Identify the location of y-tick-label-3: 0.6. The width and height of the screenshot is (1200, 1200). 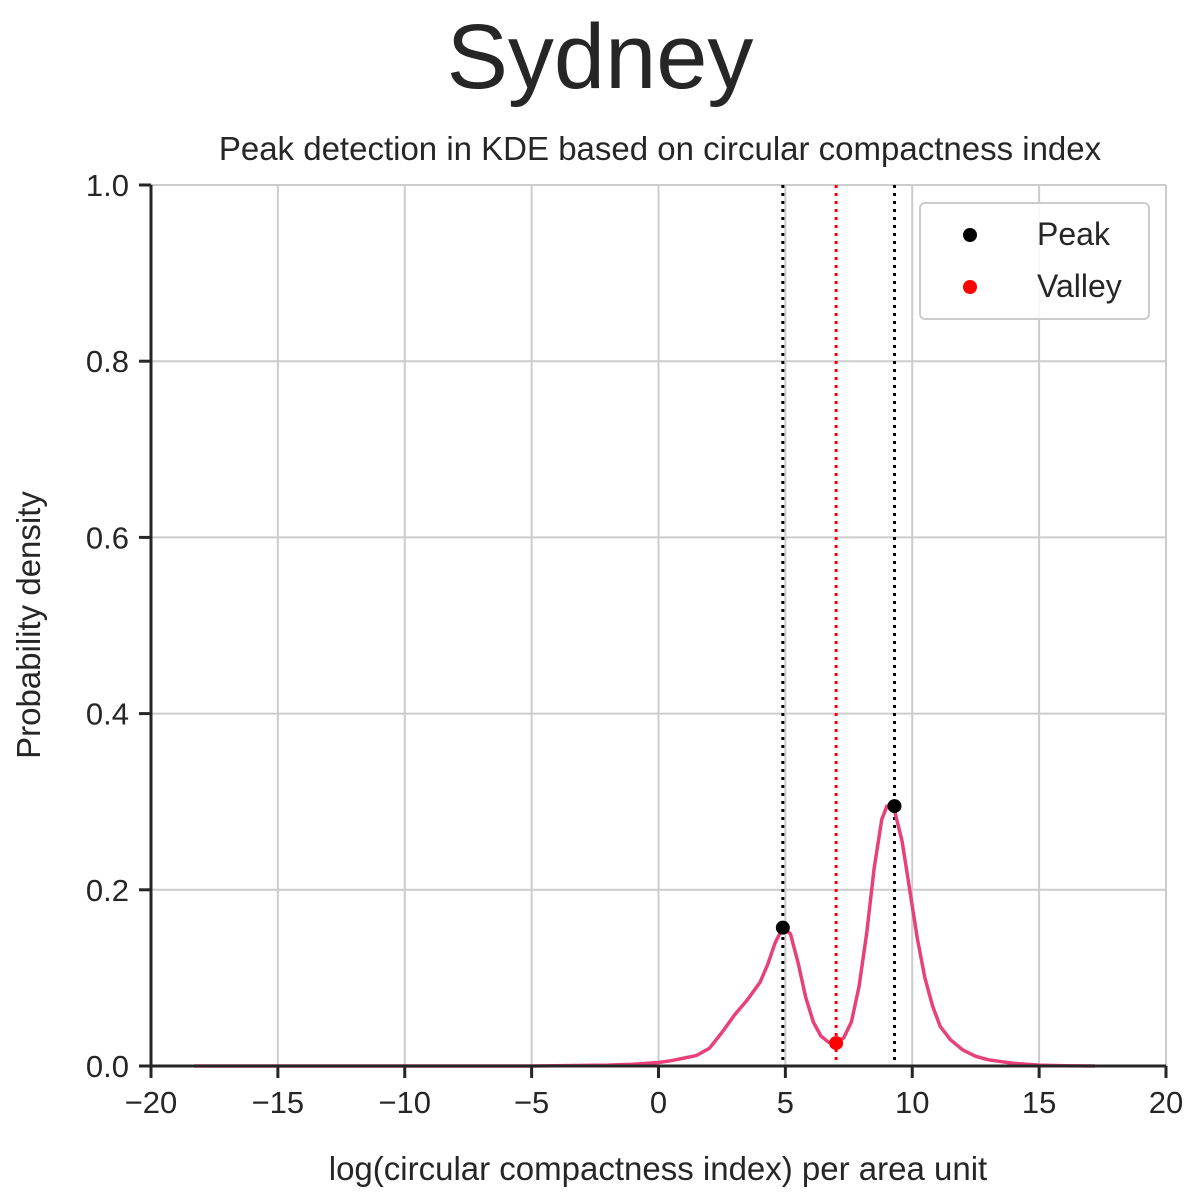
(107, 537).